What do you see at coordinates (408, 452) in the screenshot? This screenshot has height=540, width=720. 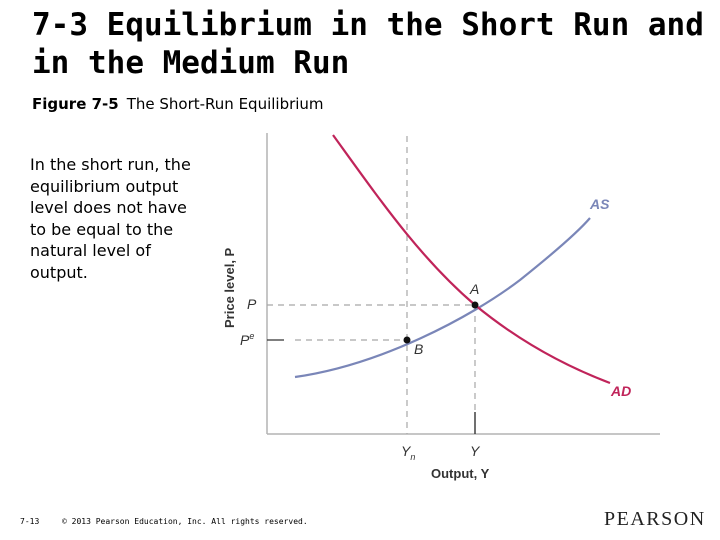 I see `tick-label-yn: Yn` at bounding box center [408, 452].